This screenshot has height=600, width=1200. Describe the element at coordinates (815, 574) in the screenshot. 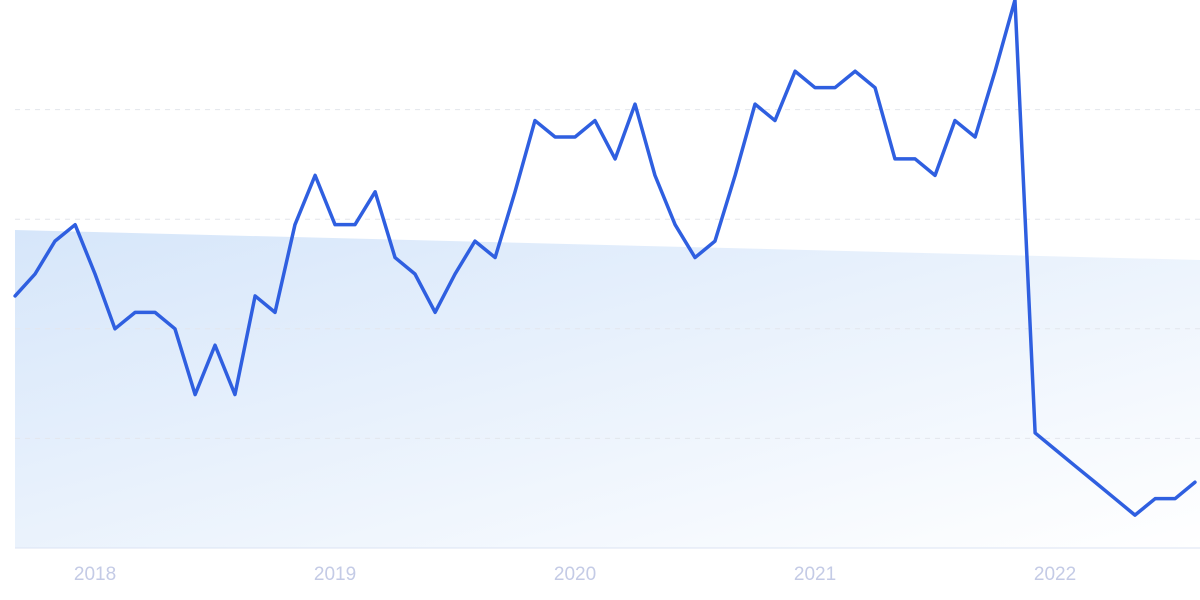

I see `x-tick-label: 2021` at that location.